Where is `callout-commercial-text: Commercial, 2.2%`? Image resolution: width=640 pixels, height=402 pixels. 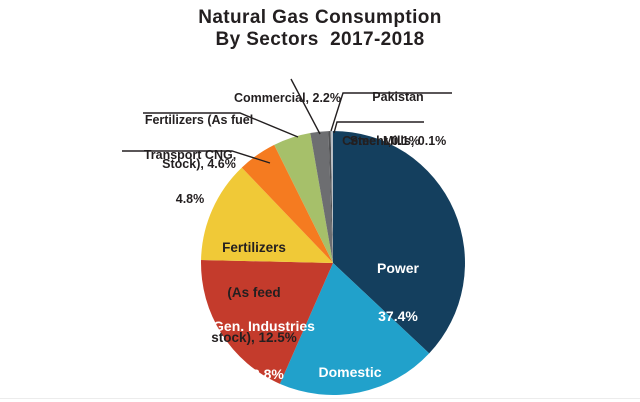
callout-commercial-text: Commercial, 2.2% is located at coordinates (287, 98).